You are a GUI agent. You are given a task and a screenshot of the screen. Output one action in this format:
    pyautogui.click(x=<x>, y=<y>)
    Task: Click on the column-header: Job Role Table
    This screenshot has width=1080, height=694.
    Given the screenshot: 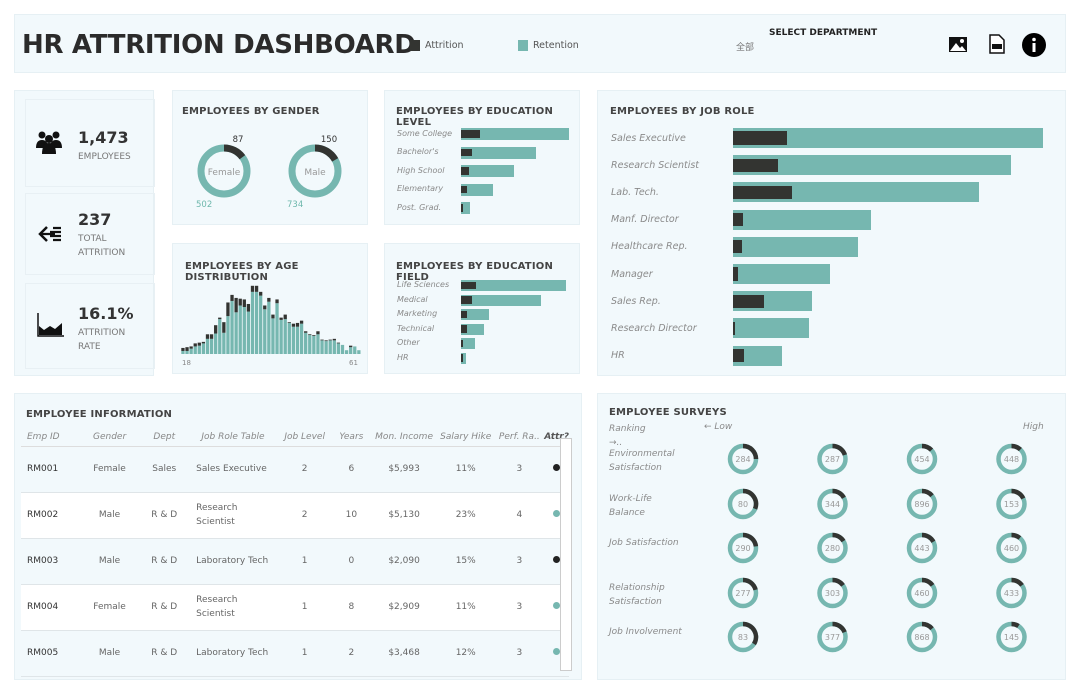 What is the action you would take?
    pyautogui.click(x=233, y=437)
    